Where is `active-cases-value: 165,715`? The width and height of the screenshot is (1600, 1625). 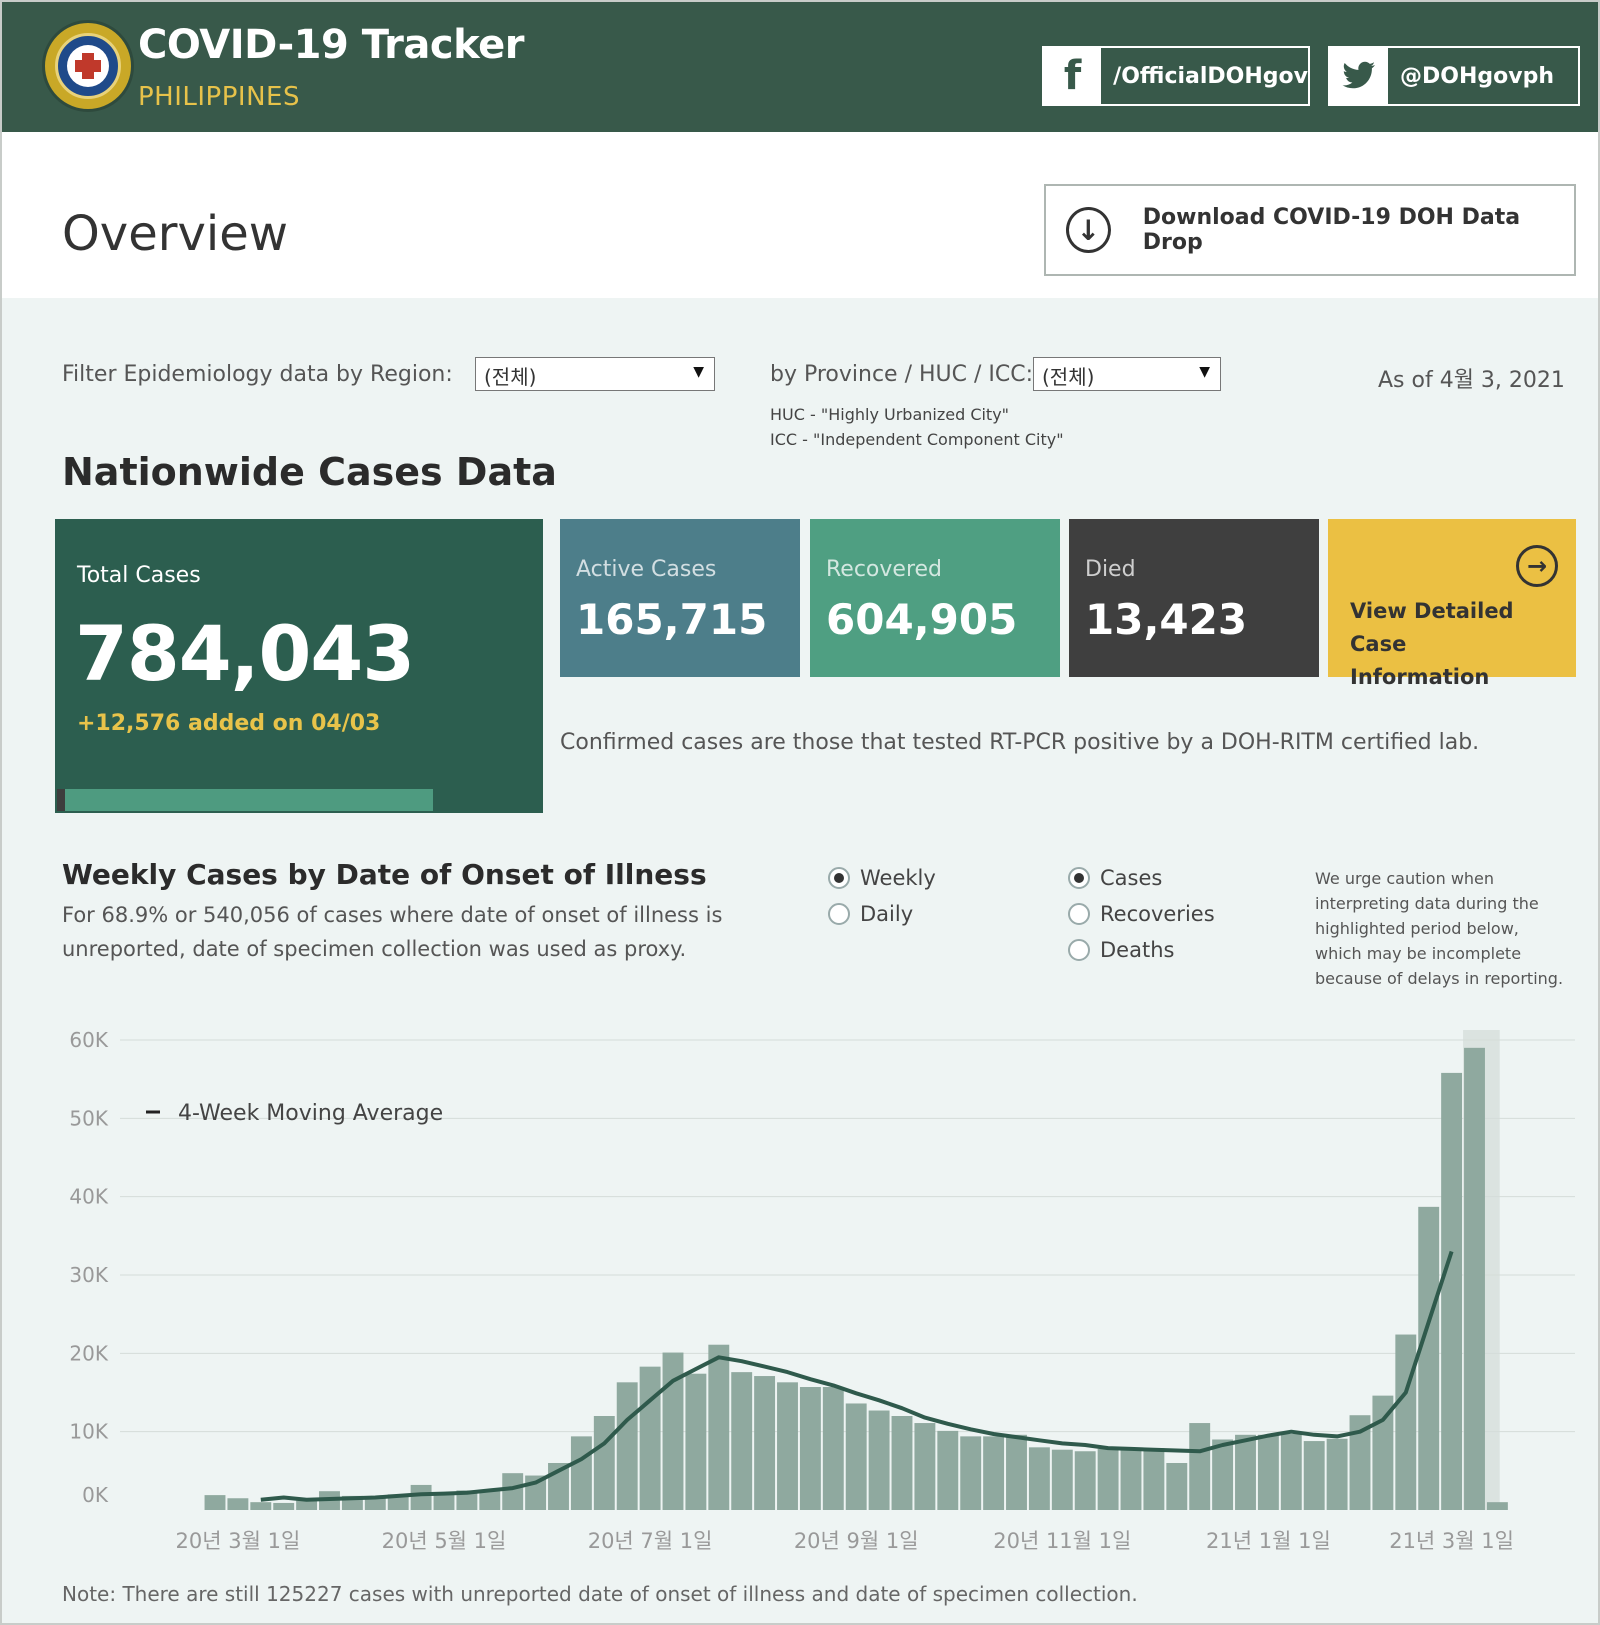
active-cases-value: 165,715 is located at coordinates (672, 619).